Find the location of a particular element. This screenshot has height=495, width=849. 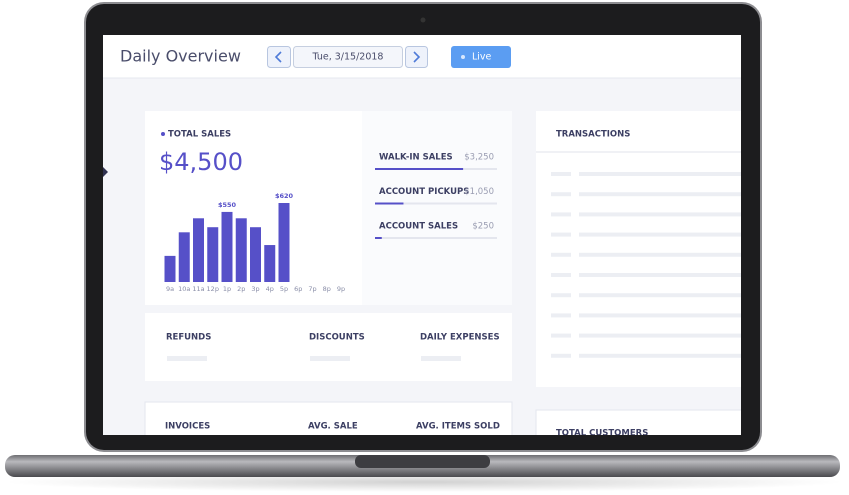

sales-label: TOTAL SALES is located at coordinates (199, 135).